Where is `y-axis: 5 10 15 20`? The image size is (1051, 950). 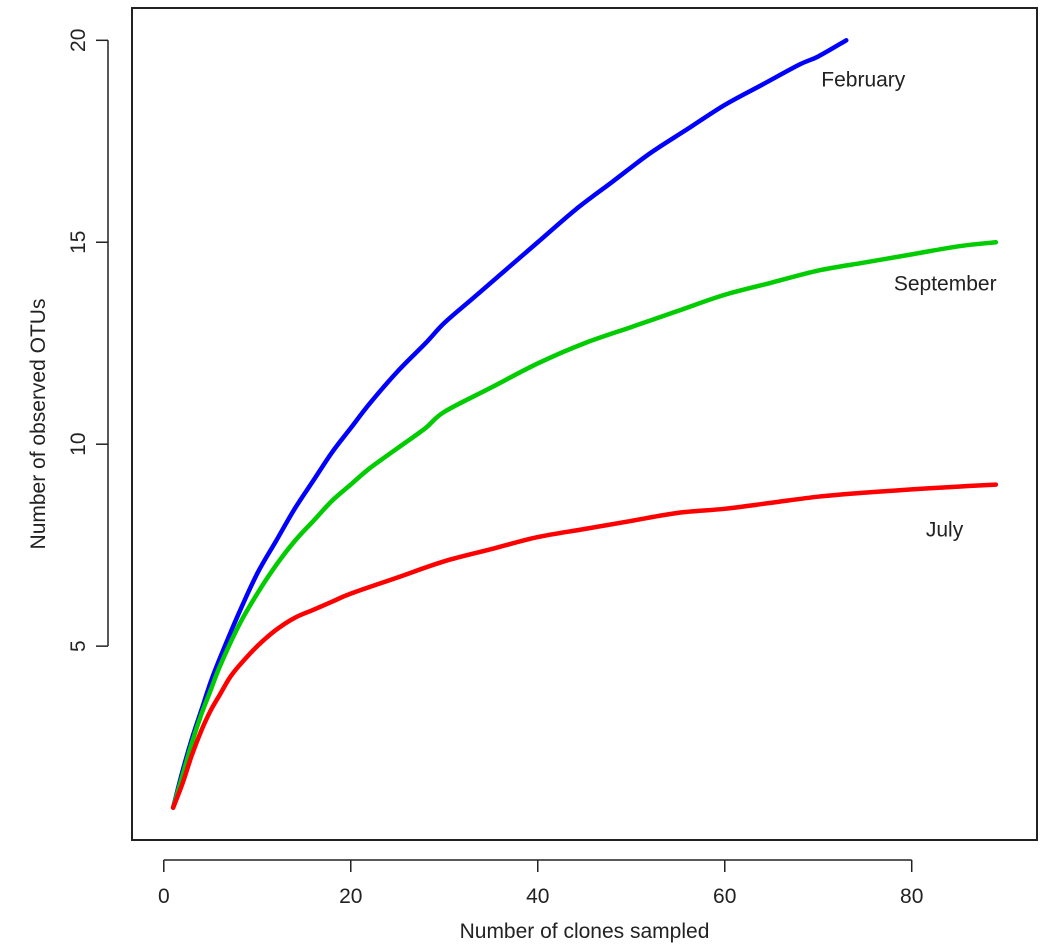 y-axis: 5 10 15 20 is located at coordinates (88, 340).